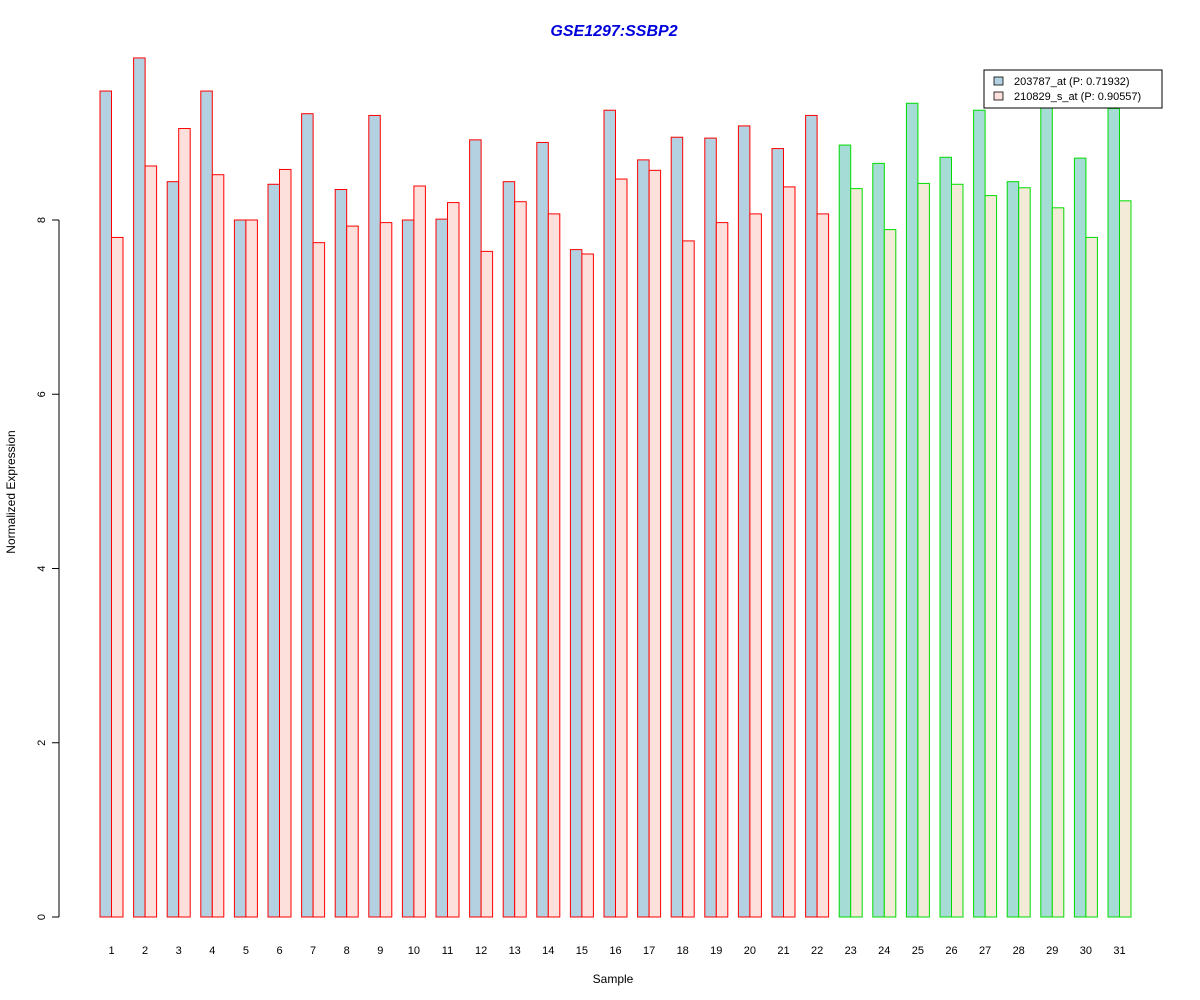 The image size is (1200, 1000). Describe the element at coordinates (347, 951) in the screenshot. I see `x-tick-label: 8` at that location.